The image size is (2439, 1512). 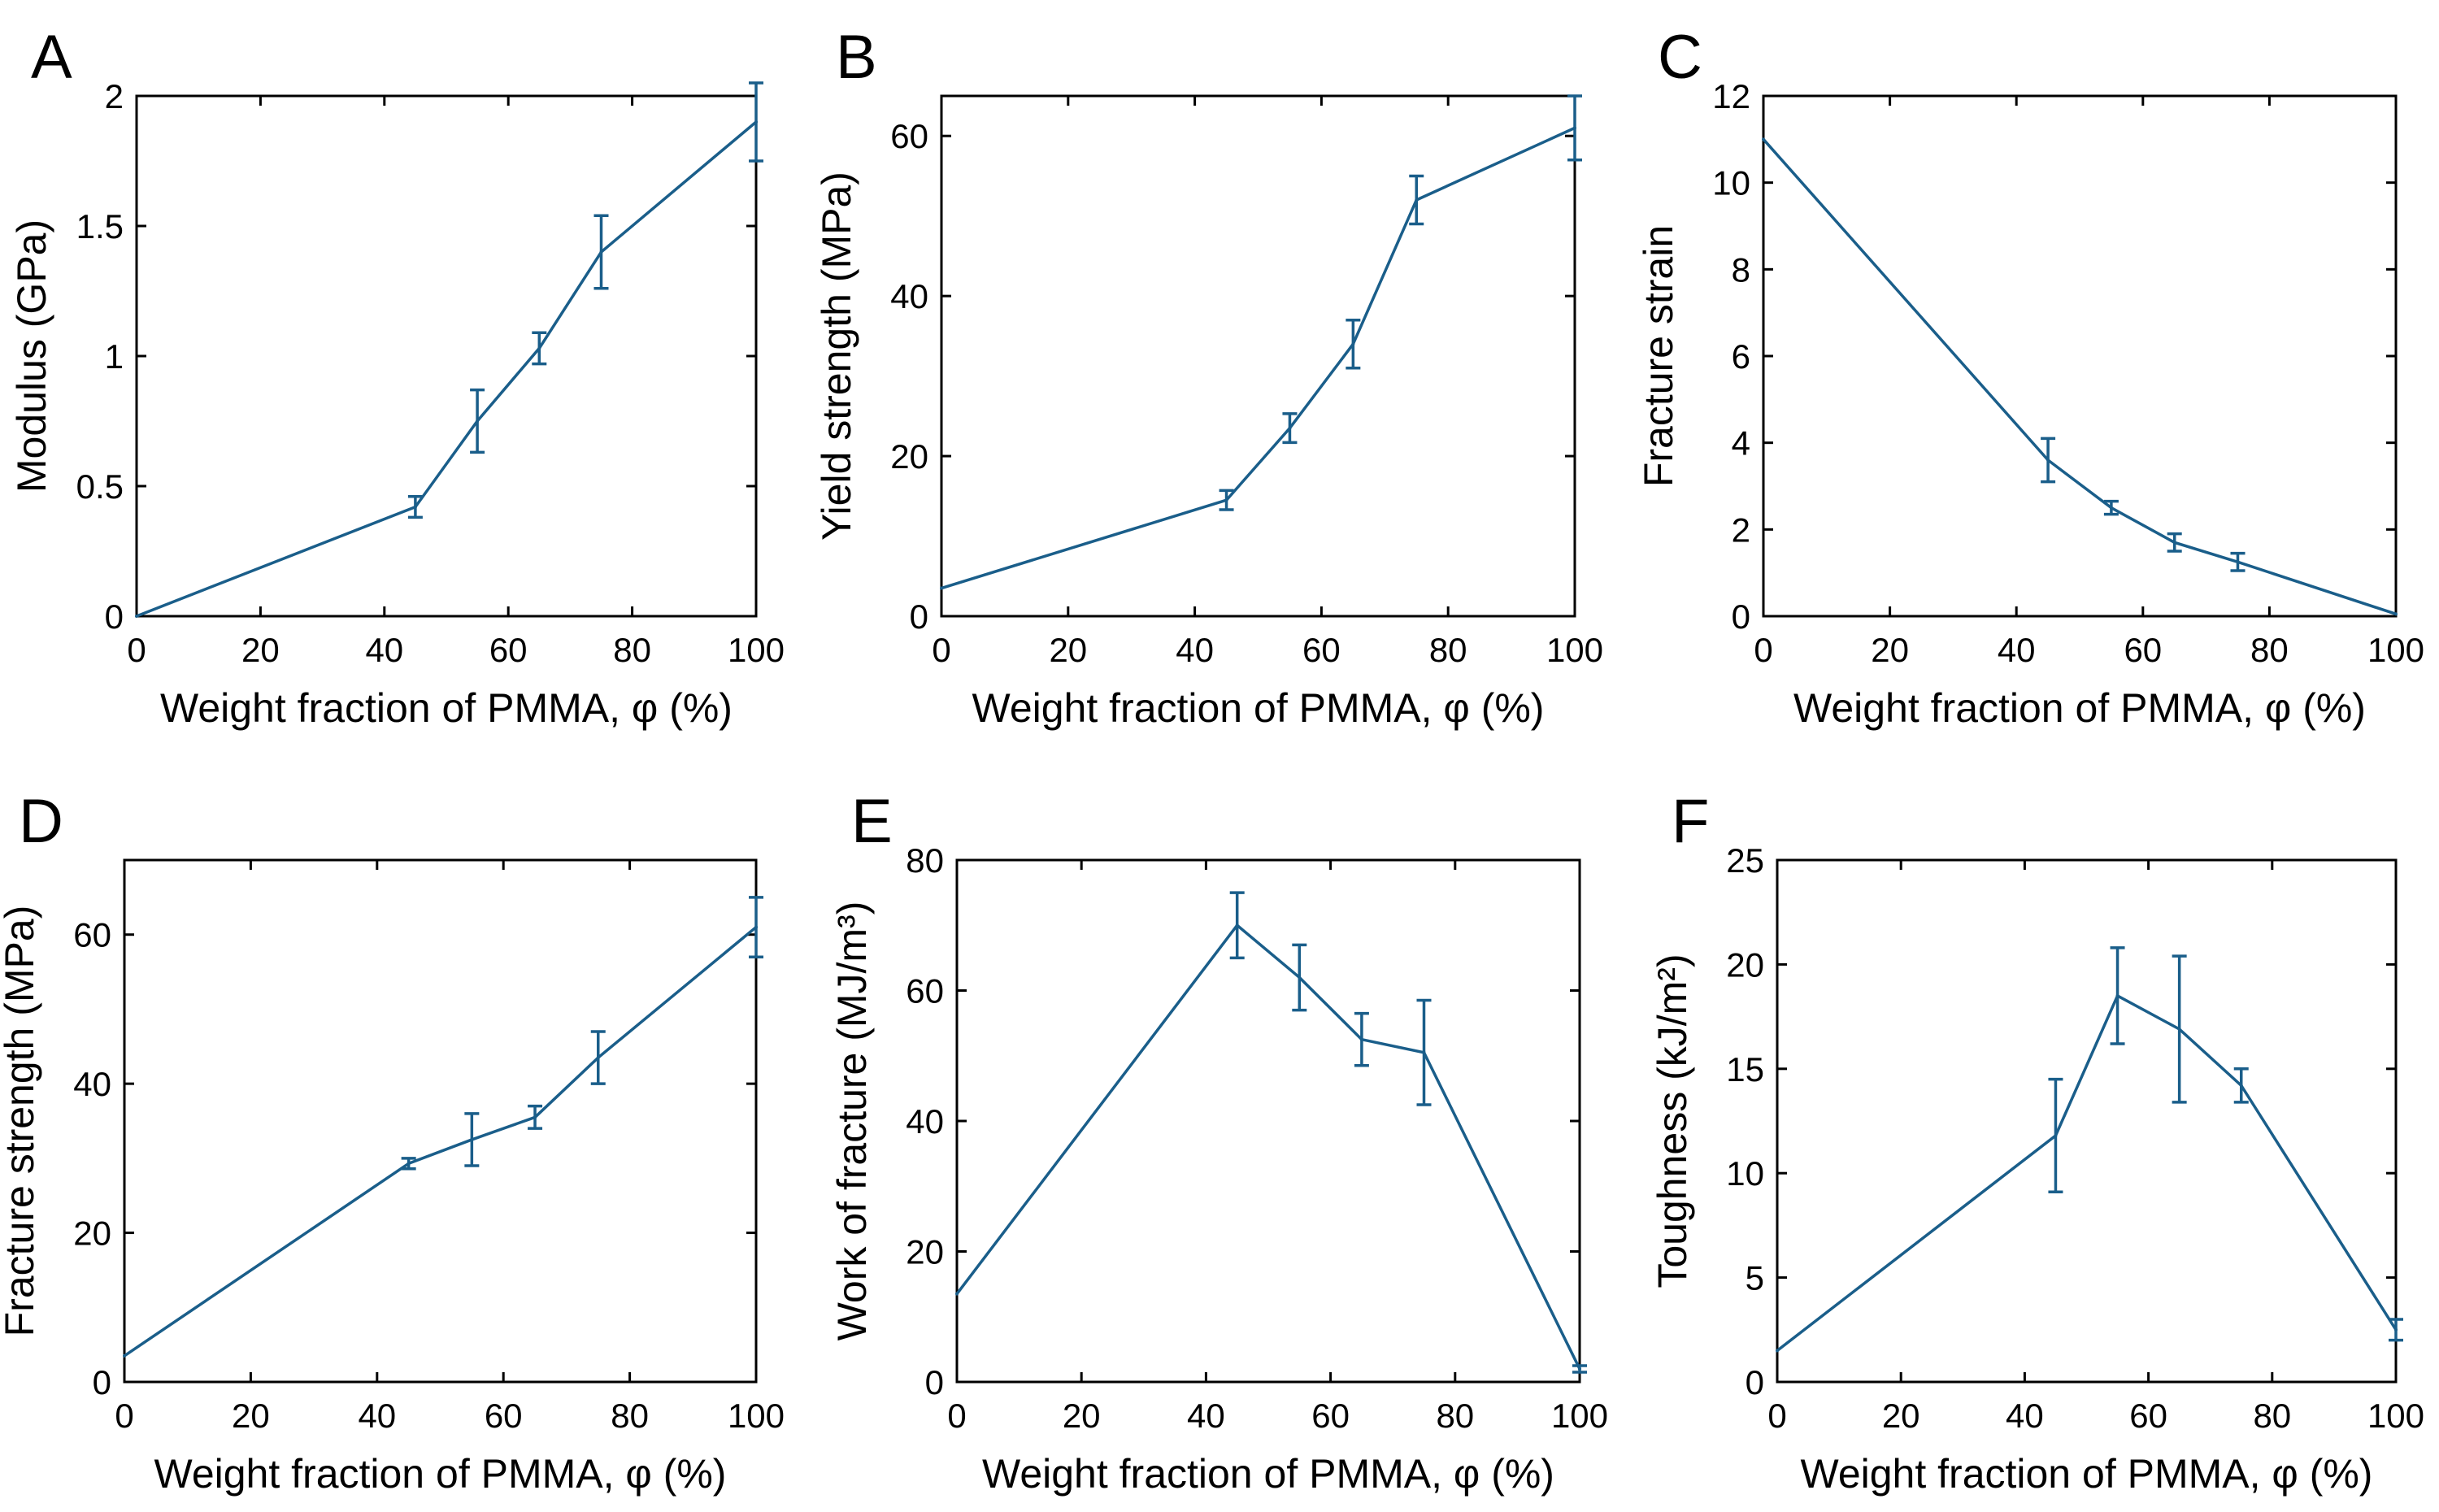 I want to click on y-tick-label: 6, so click(x=1741, y=356).